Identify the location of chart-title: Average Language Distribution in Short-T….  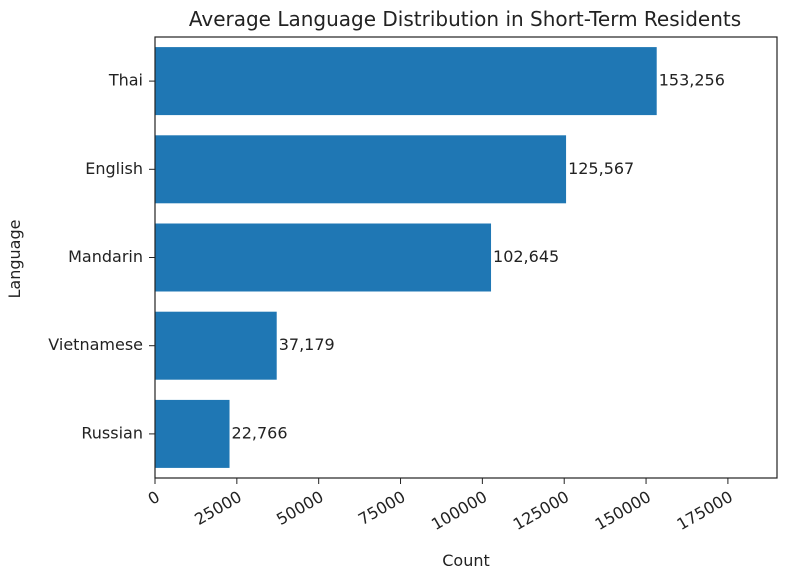
(465, 19).